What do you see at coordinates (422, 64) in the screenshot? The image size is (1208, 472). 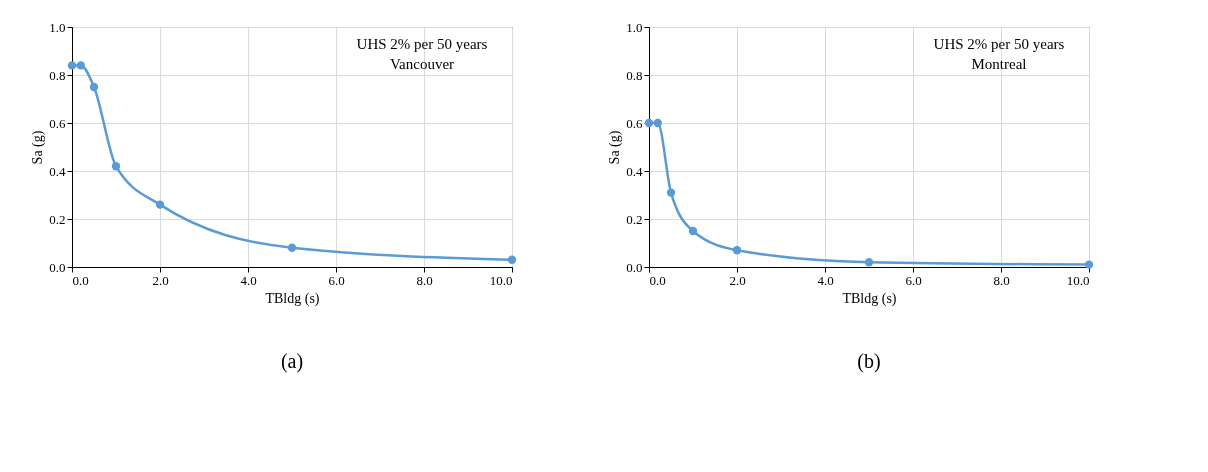 I see `annotation: Vancouver` at bounding box center [422, 64].